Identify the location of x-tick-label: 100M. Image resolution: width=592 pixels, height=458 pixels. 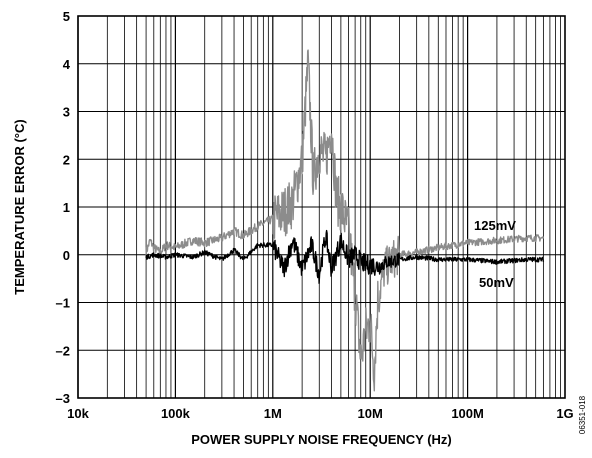
(467, 413).